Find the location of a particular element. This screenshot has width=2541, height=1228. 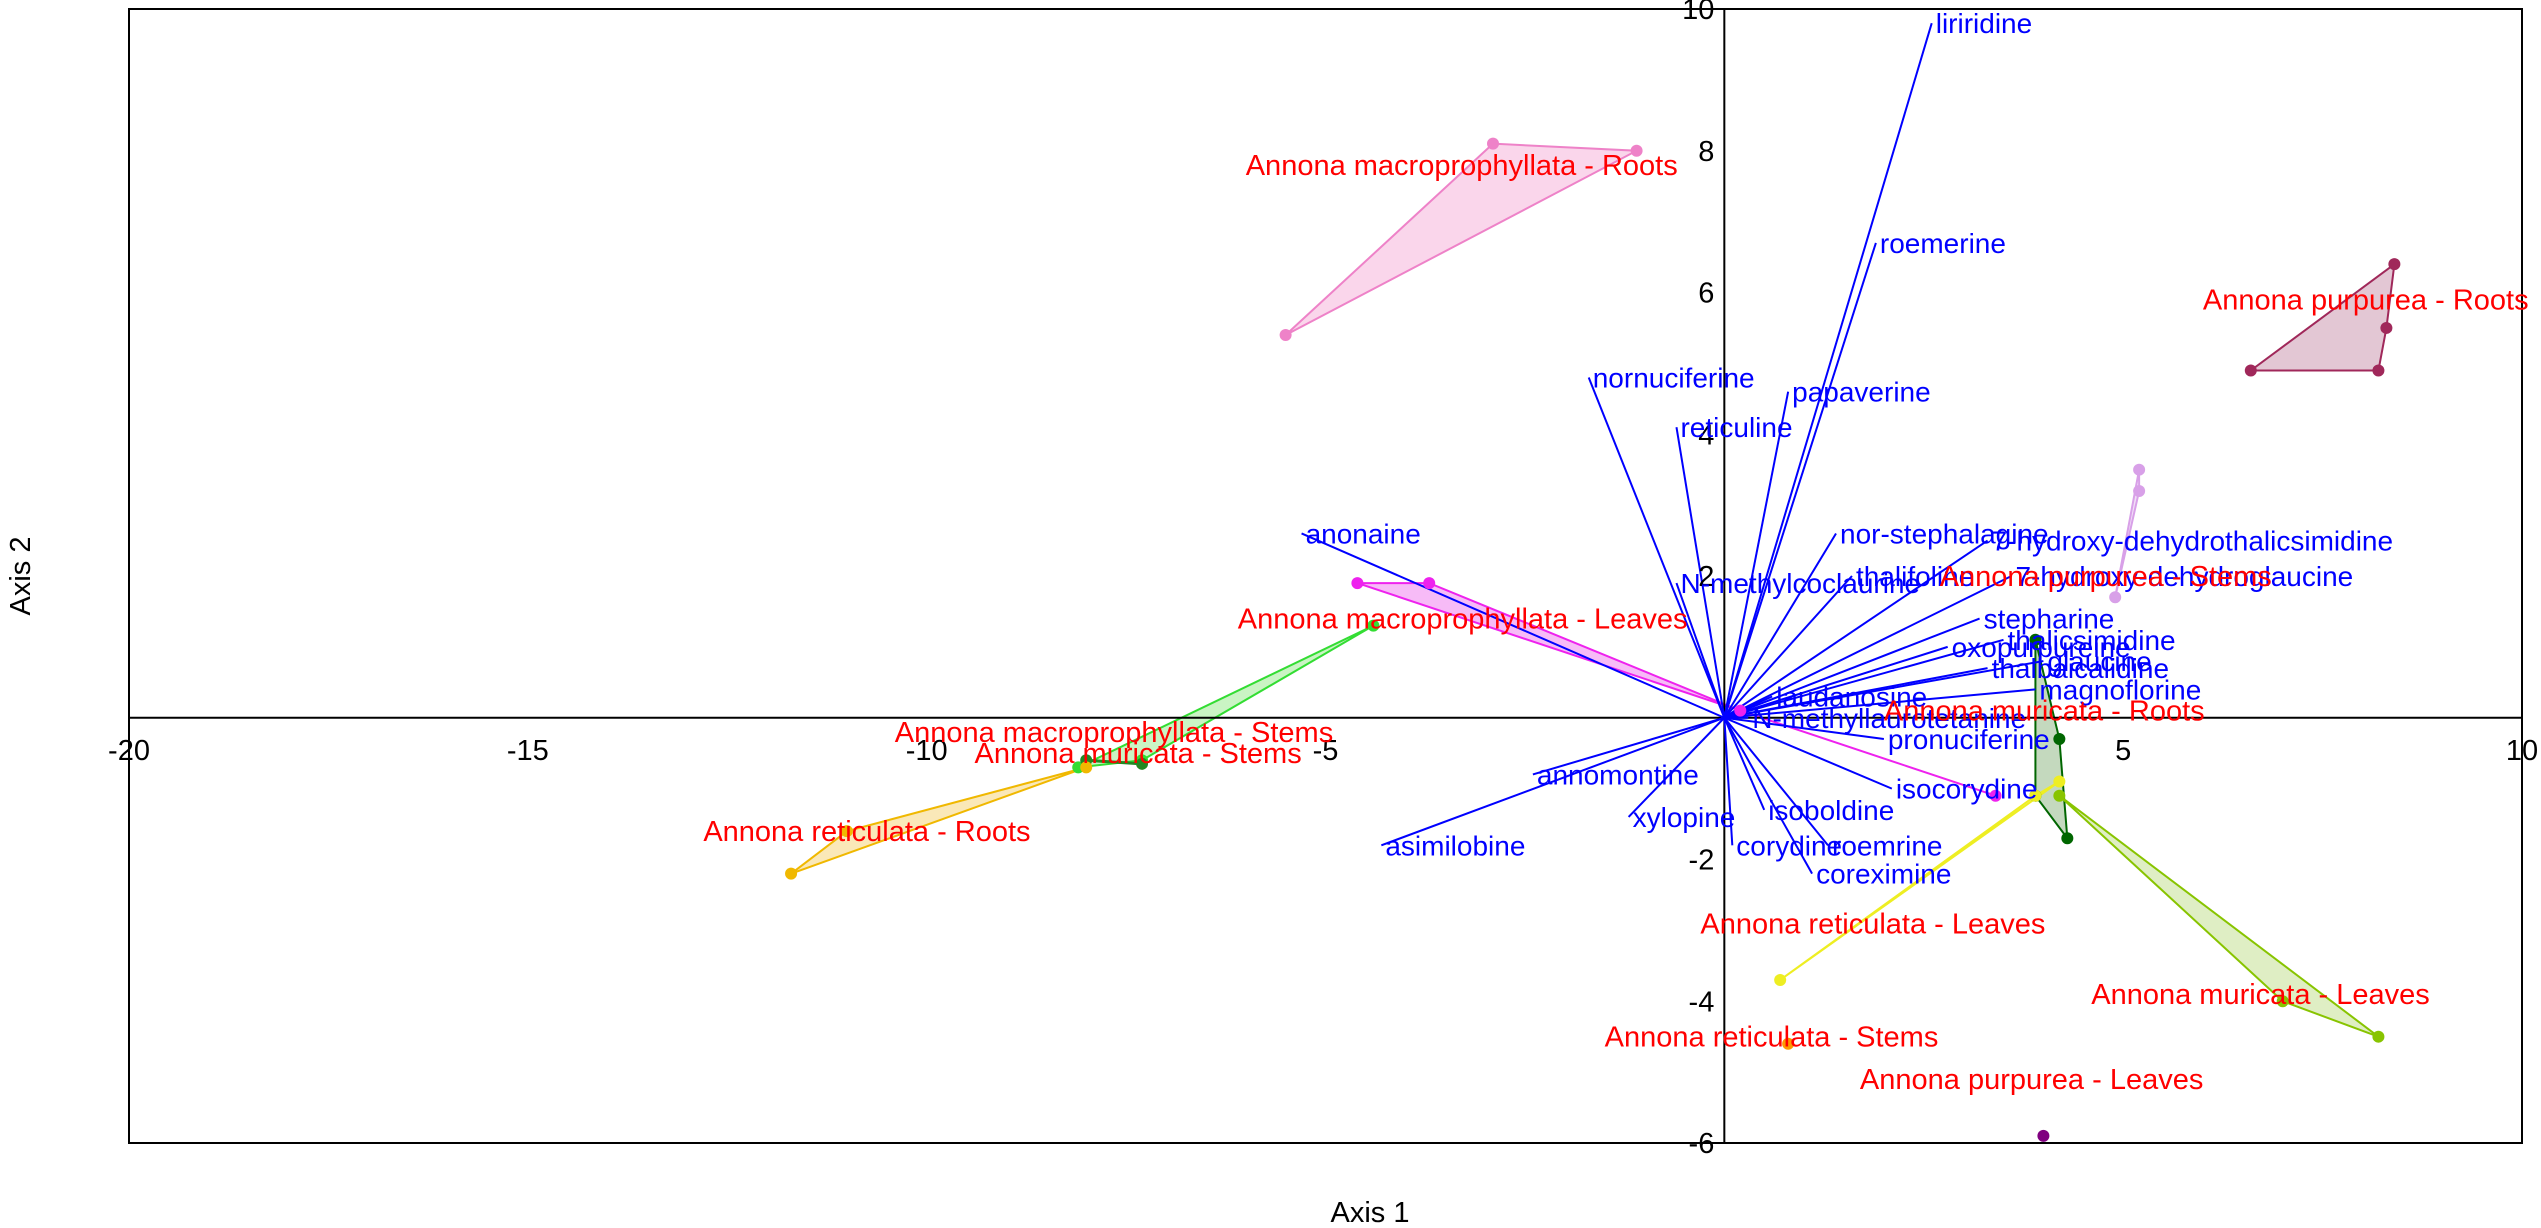

vector-stepharine is located at coordinates (1851, 668).